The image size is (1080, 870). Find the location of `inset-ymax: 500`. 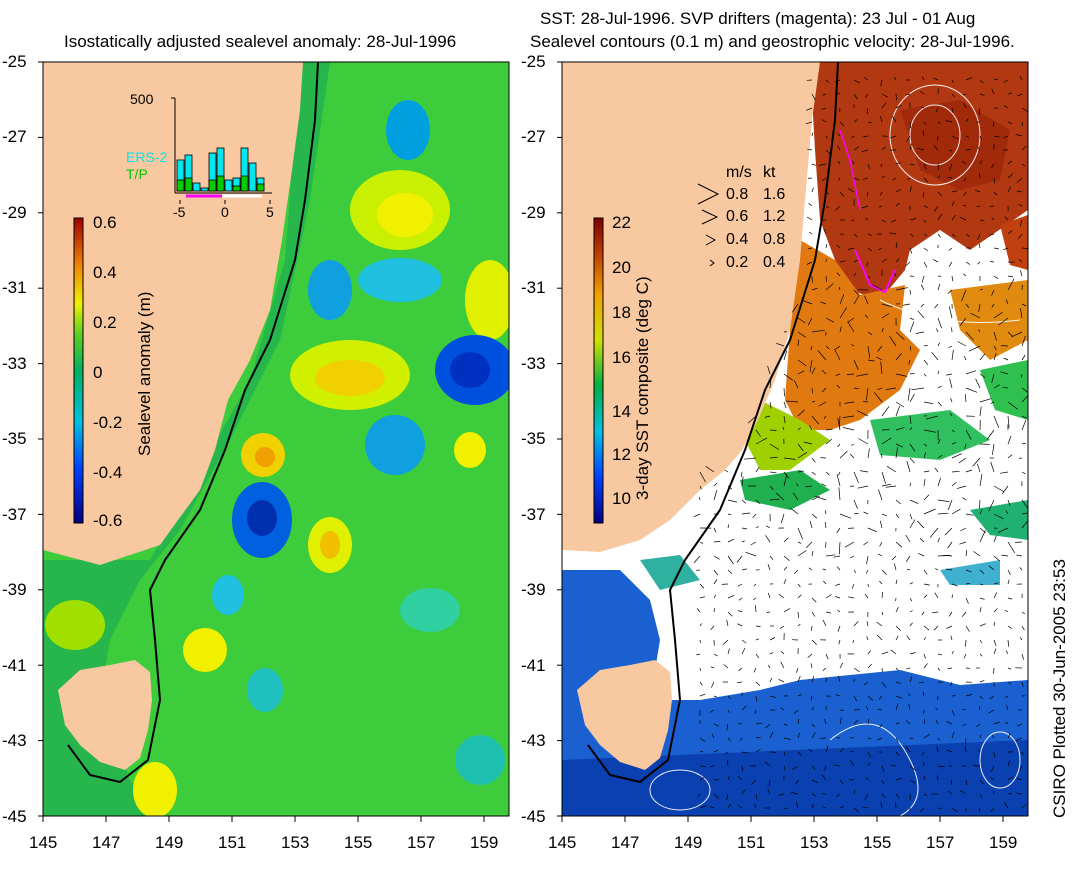

inset-ymax: 500 is located at coordinates (142, 99).